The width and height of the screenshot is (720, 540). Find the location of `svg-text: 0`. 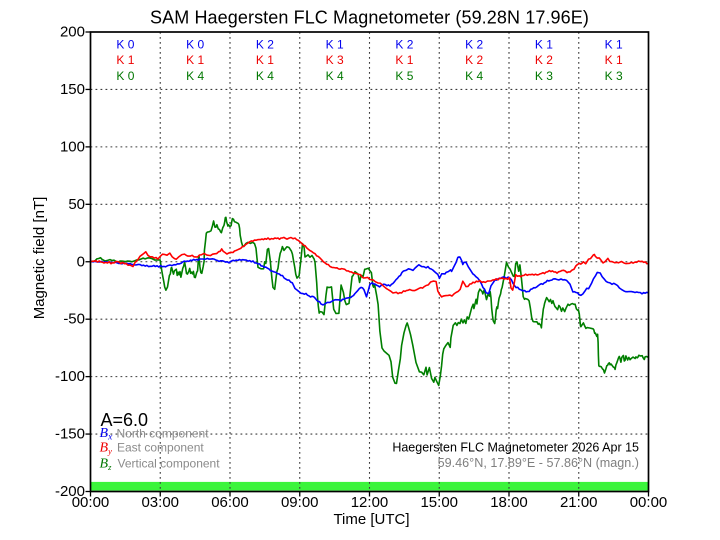

svg-text: 0 is located at coordinates (81, 261).